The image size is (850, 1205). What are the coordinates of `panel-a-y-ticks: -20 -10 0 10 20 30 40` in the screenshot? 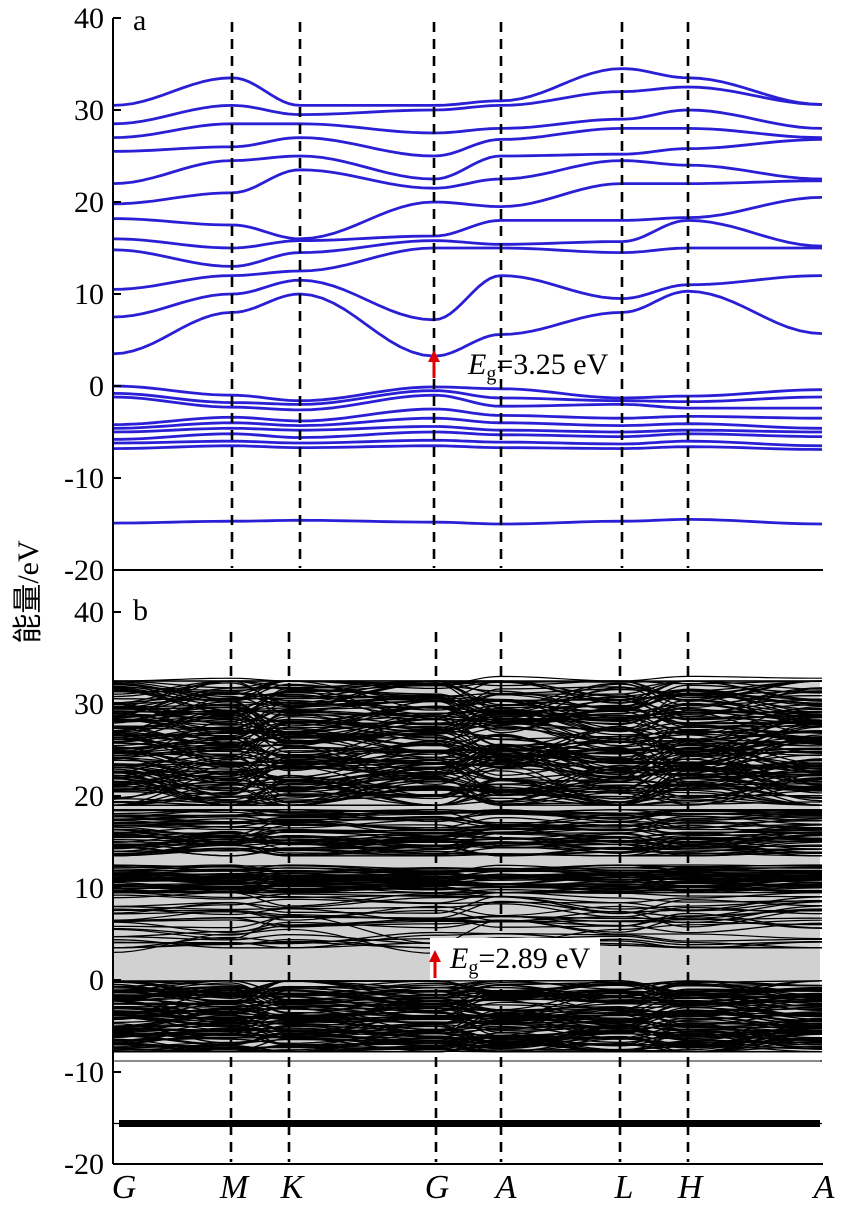 It's located at (92, 294).